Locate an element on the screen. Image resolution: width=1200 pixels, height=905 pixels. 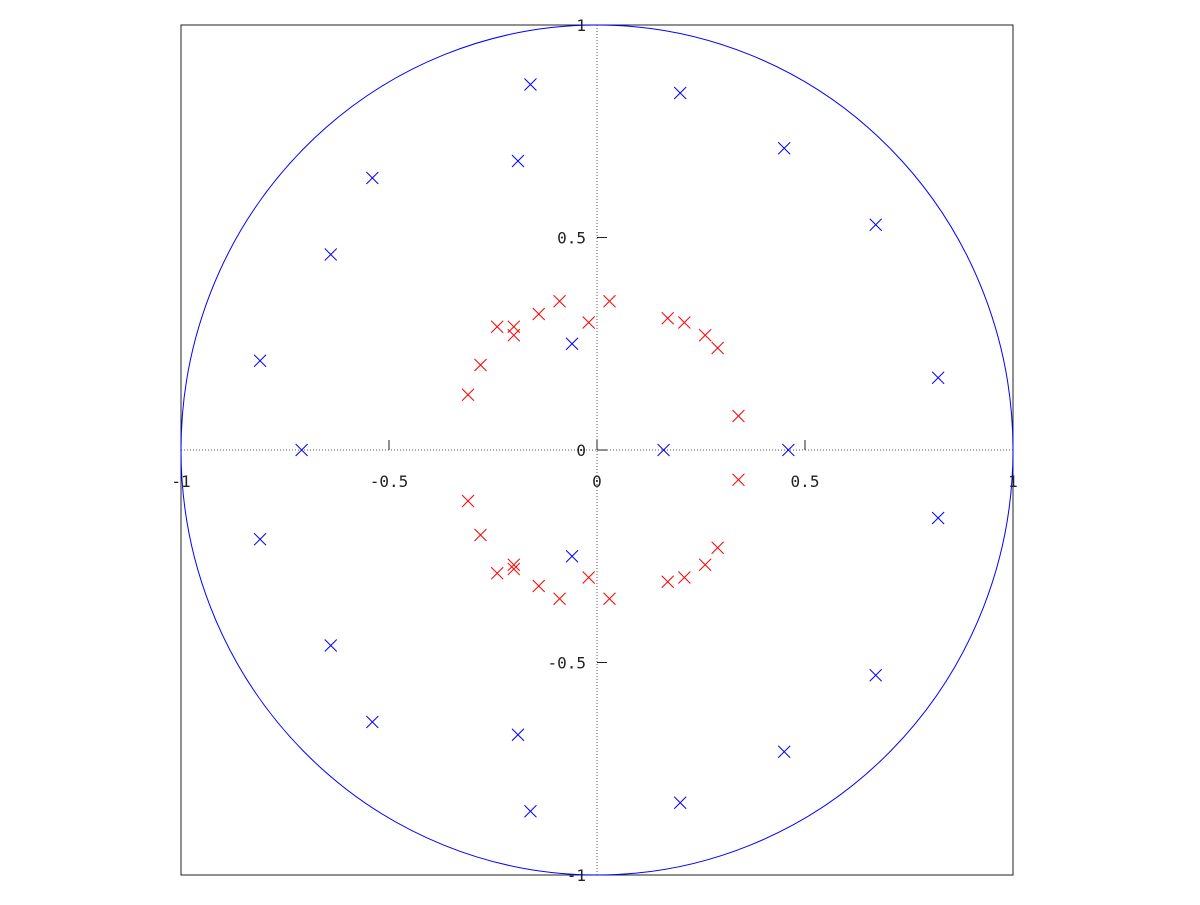
x-tick-label: 1 is located at coordinates (1013, 481).